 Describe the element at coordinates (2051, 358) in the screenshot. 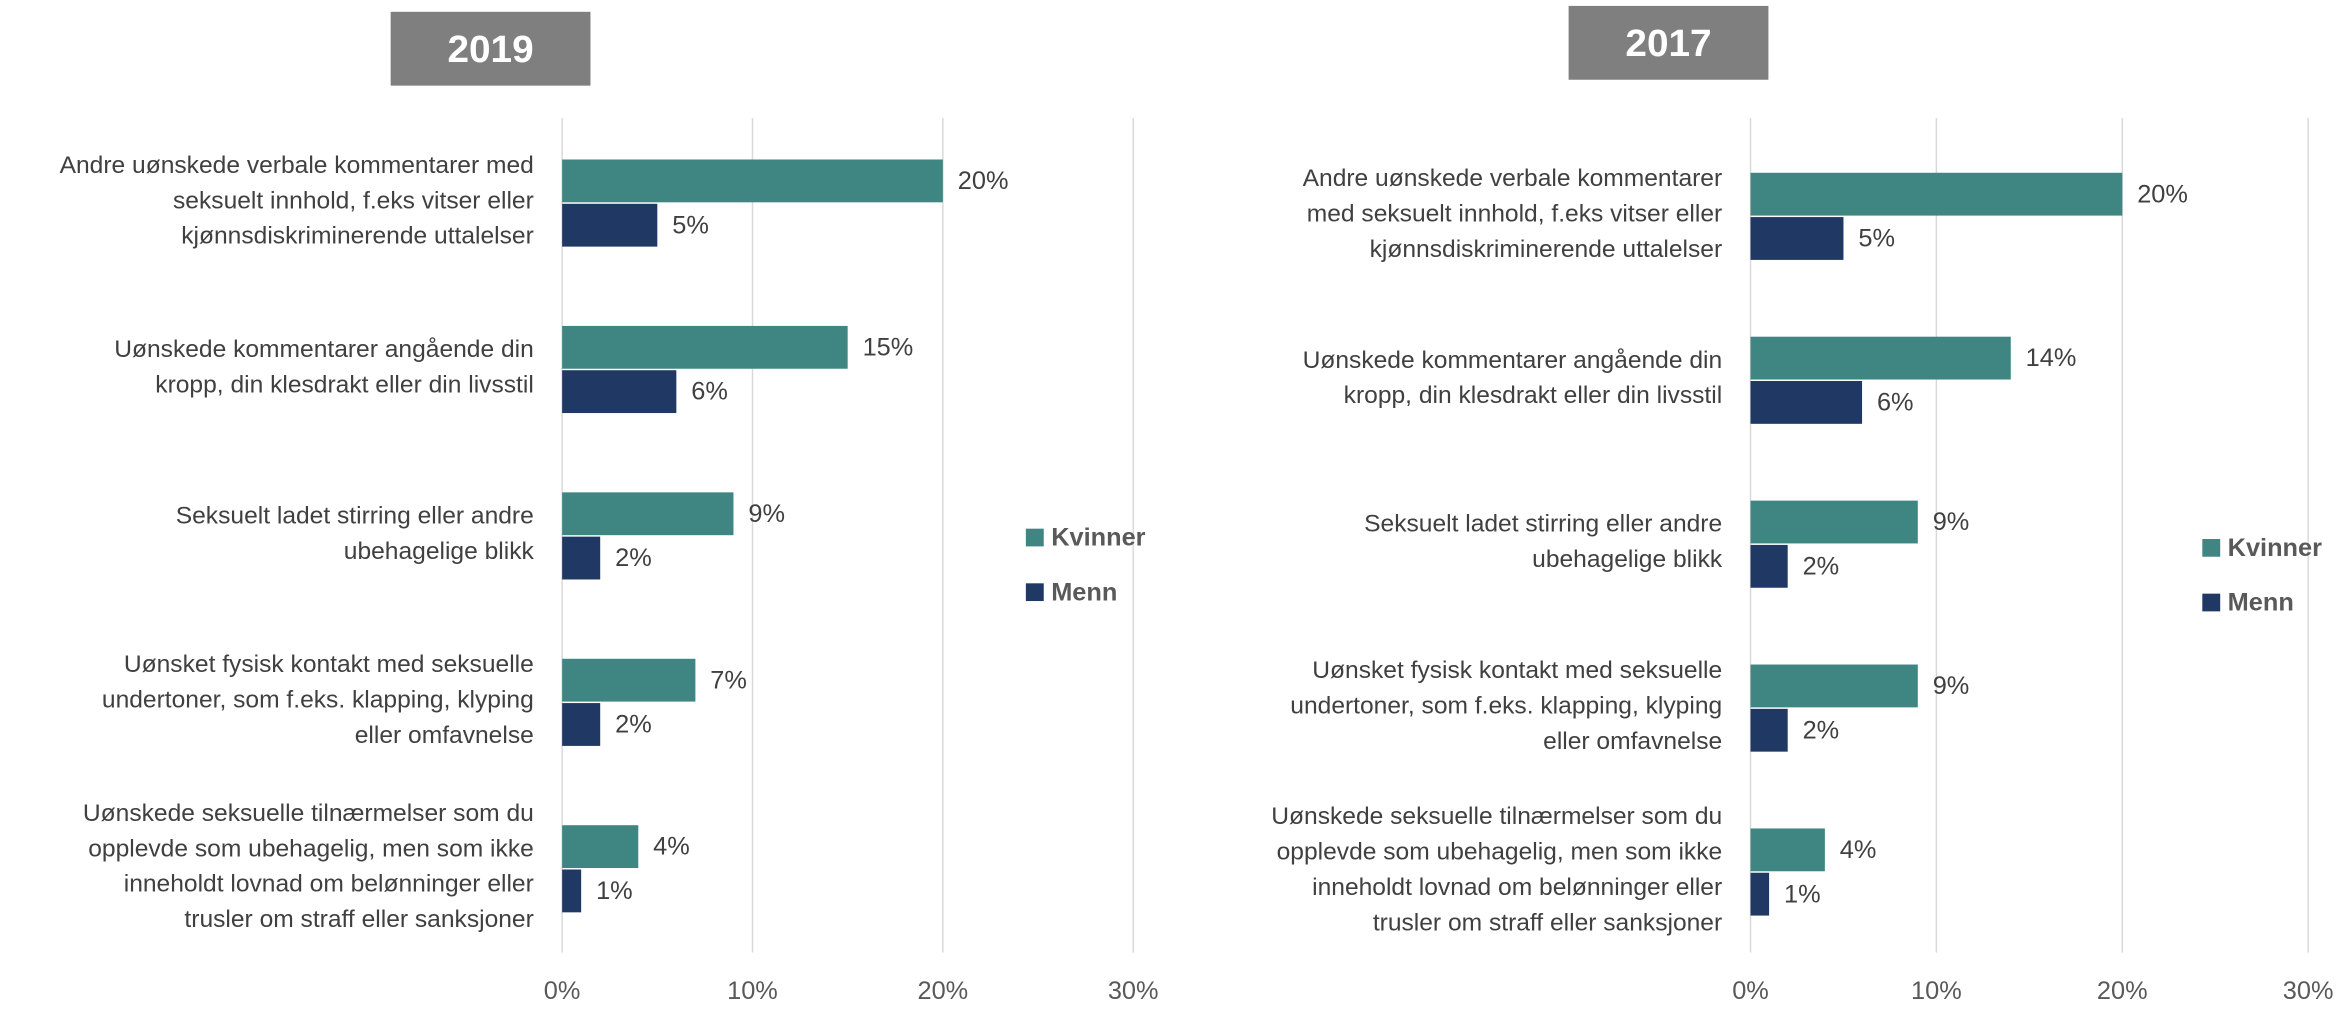

I see `value-label: 14%` at that location.